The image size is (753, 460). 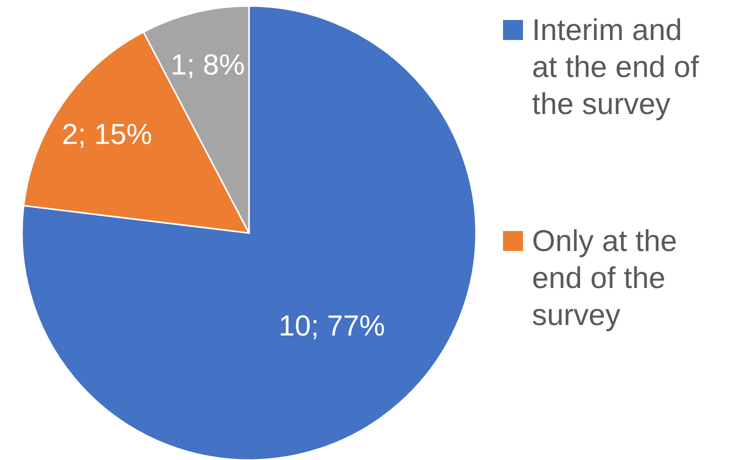 What do you see at coordinates (331, 326) in the screenshot?
I see `data-label: 10; 77%` at bounding box center [331, 326].